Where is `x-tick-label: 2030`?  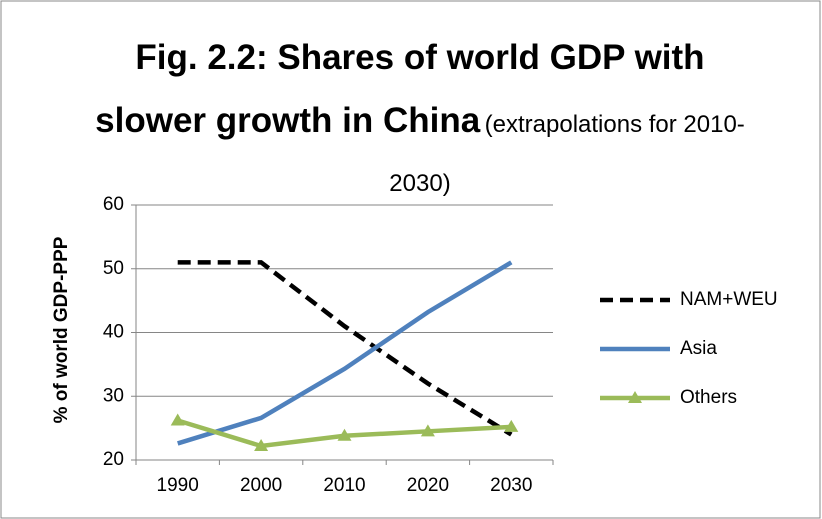 x-tick-label: 2030 is located at coordinates (511, 485).